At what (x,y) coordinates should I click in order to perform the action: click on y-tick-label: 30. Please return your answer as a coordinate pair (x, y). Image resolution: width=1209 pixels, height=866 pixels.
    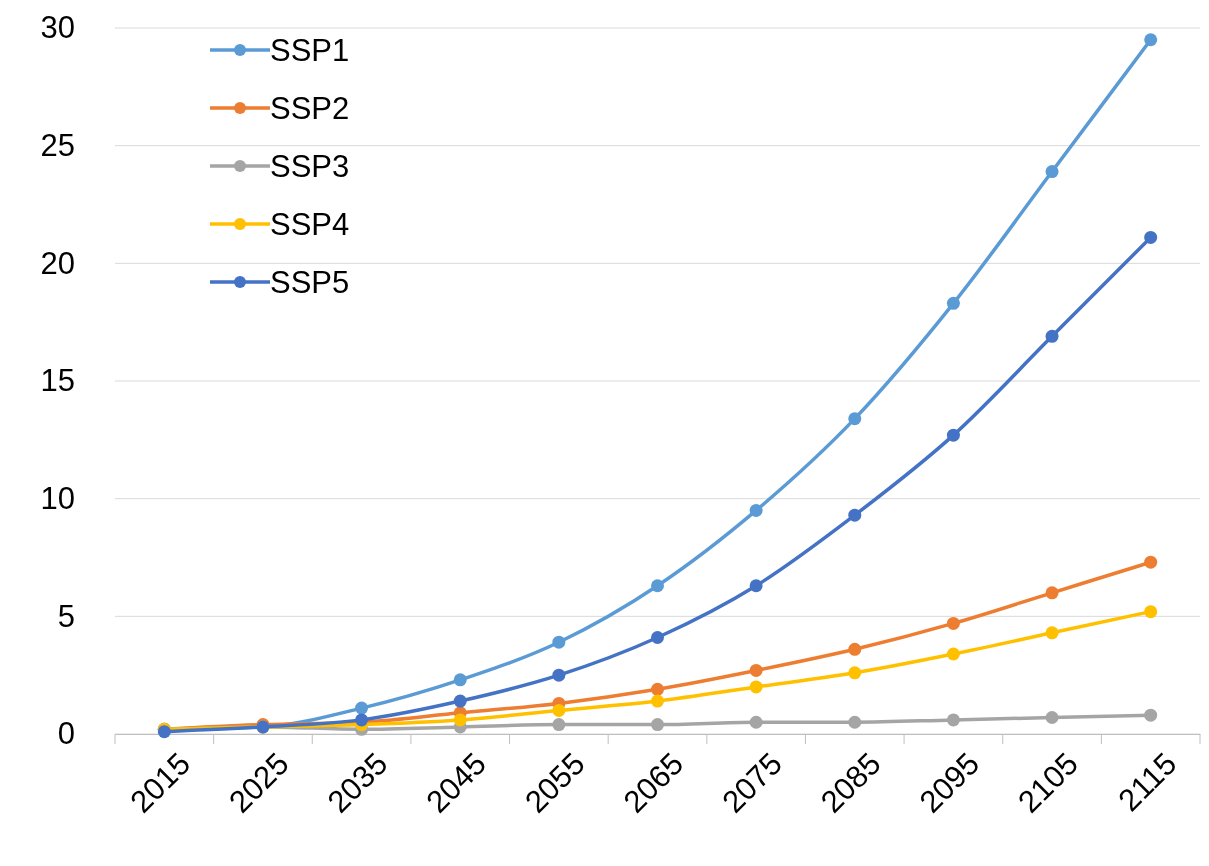
    Looking at the image, I should click on (57, 28).